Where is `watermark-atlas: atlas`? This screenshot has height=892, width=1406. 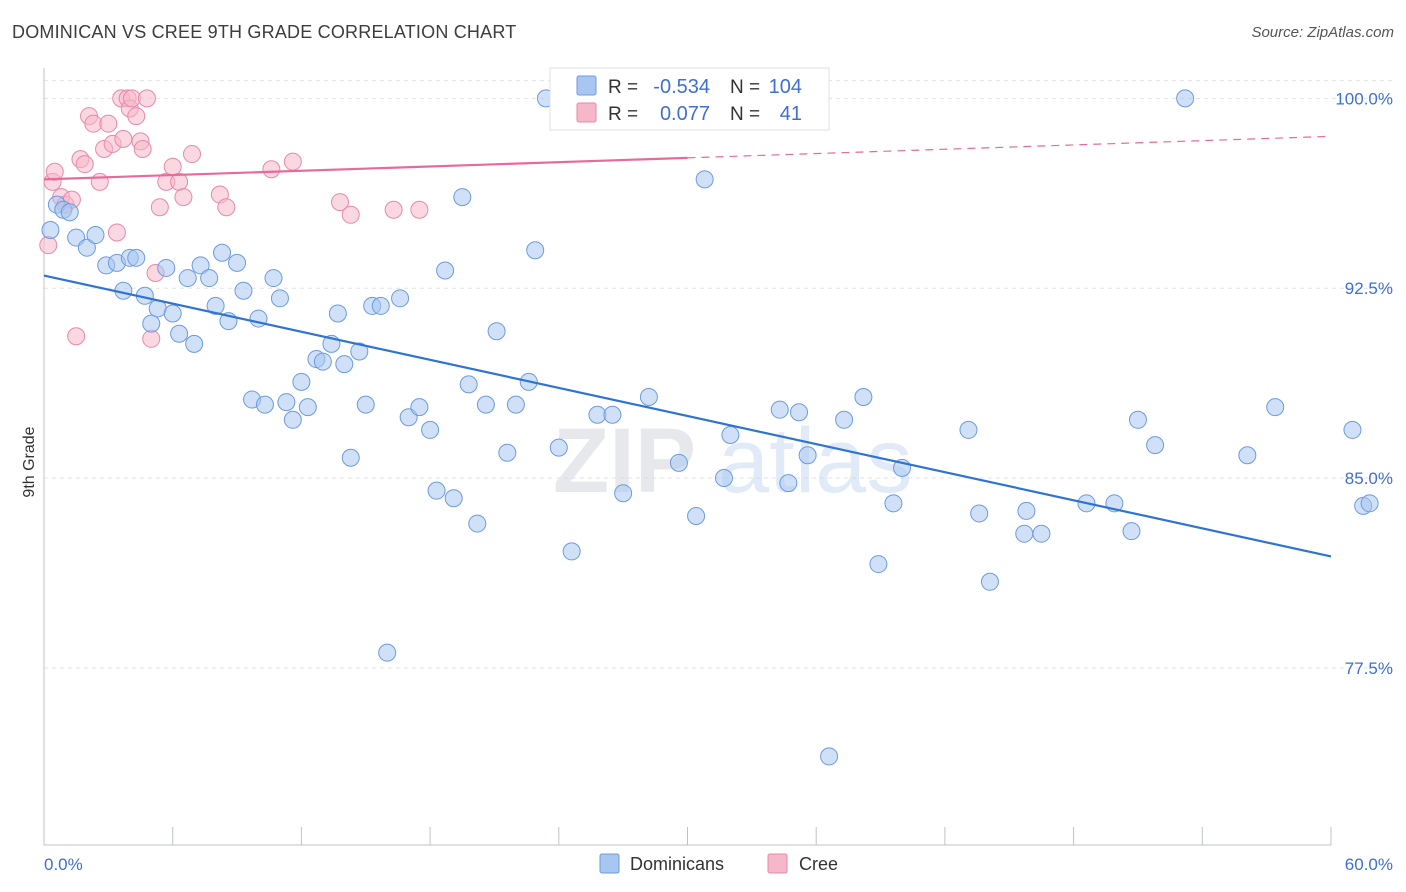
watermark-atlas: atlas is located at coordinates (815, 461).